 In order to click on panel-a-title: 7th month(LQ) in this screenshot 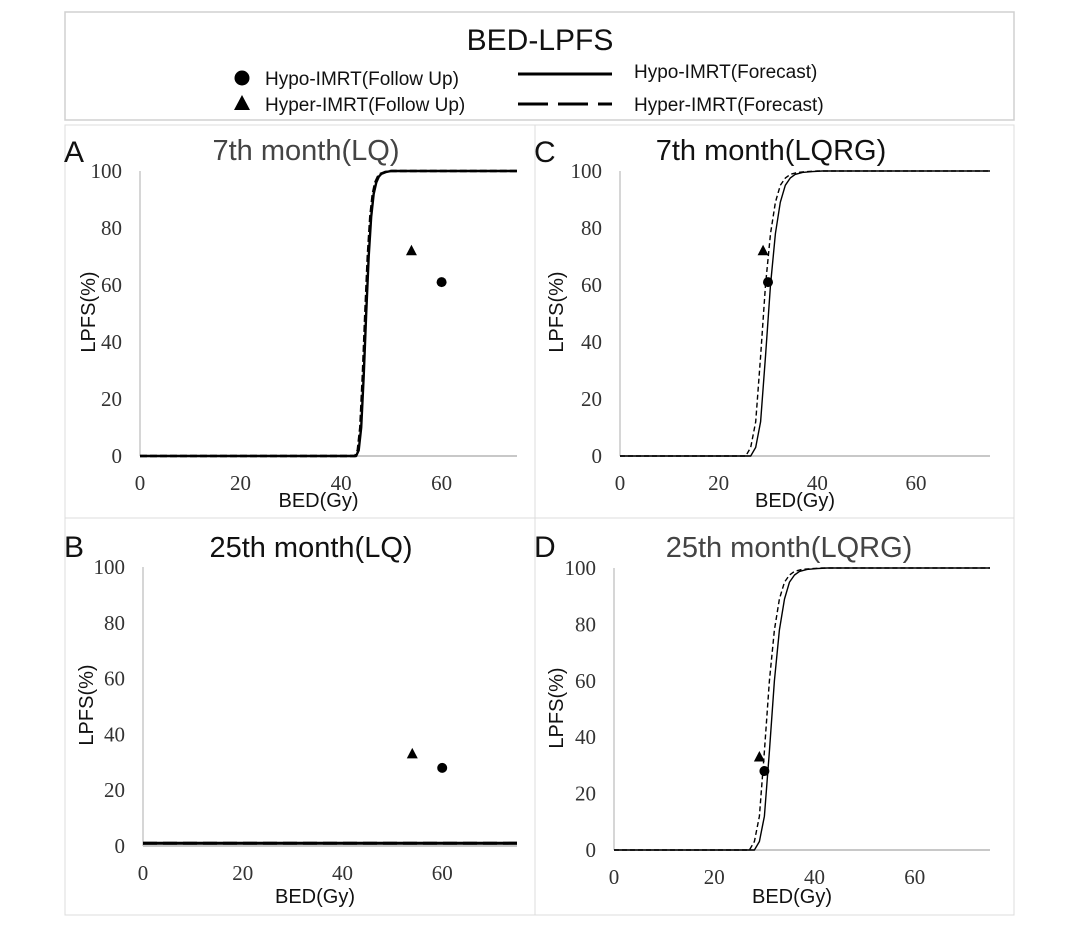, I will do `click(306, 151)`.